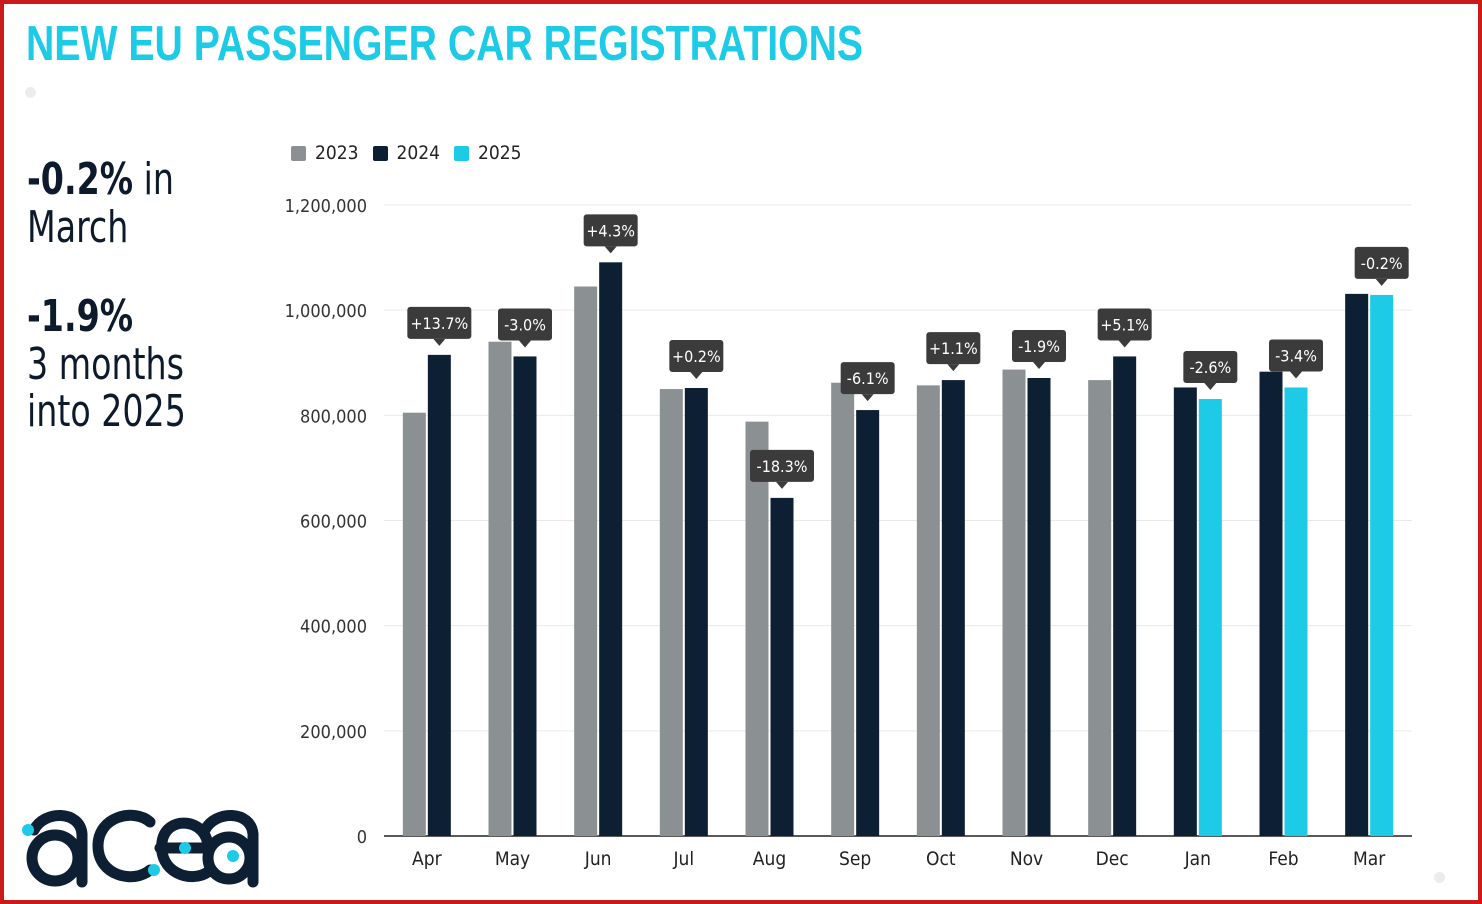 Image resolution: width=1482 pixels, height=904 pixels. Describe the element at coordinates (337, 153) in the screenshot. I see `legend-label-2023: 2023` at that location.